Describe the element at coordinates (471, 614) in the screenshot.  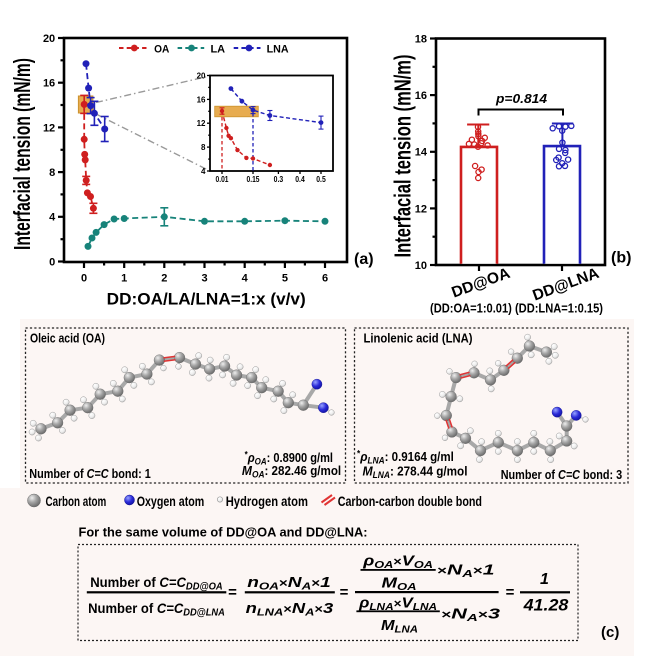
I see `svg-text: × N A × 3` at that location.